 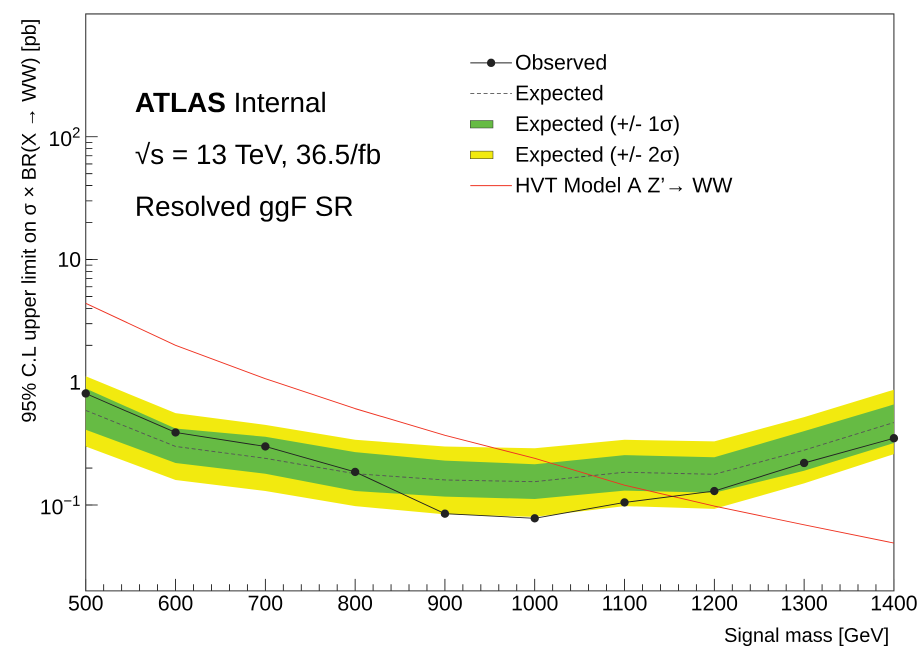 What do you see at coordinates (445, 602) in the screenshot?
I see `x-tick-label: 900` at bounding box center [445, 602].